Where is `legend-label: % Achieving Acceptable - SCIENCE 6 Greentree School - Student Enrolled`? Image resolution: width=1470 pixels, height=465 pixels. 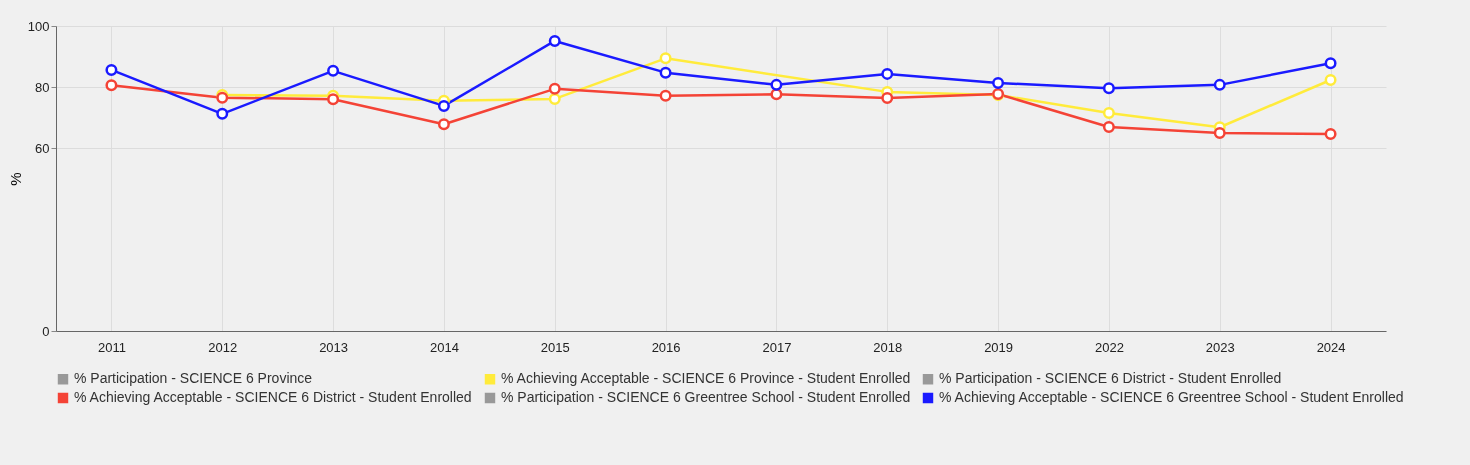 legend-label: % Achieving Acceptable - SCIENCE 6 Greentree School - Student Enrolled is located at coordinates (1171, 397).